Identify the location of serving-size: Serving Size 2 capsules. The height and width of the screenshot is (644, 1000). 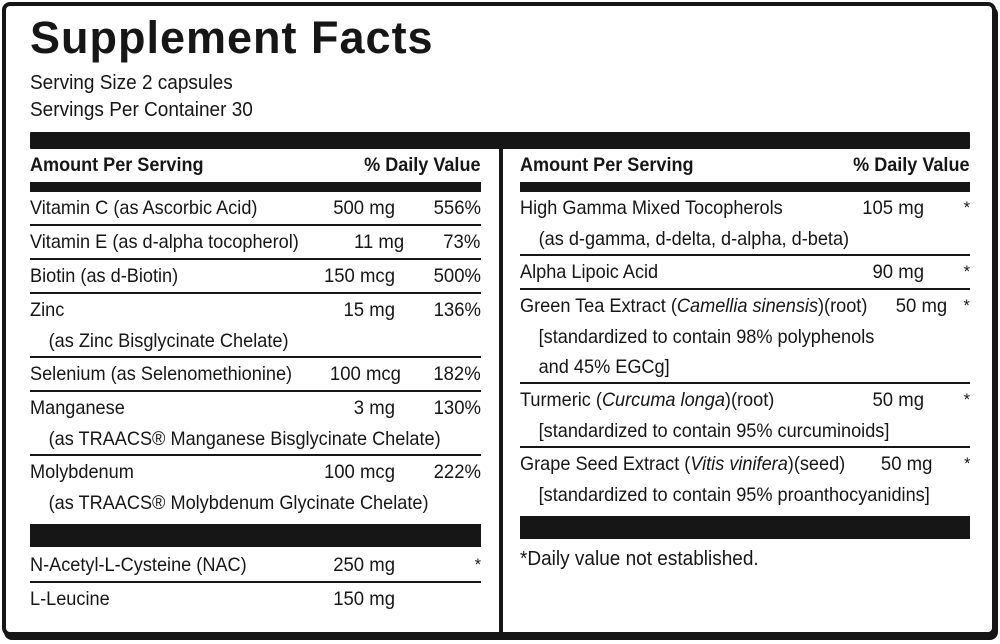
(131, 83).